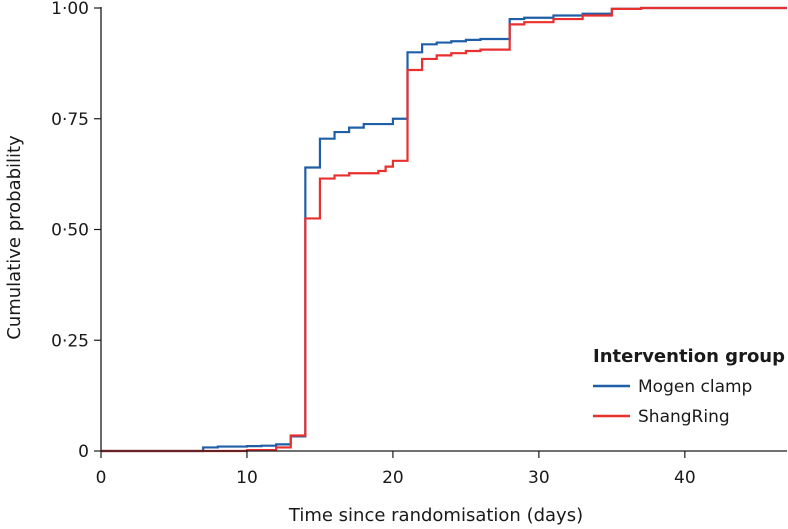 Image resolution: width=788 pixels, height=529 pixels. What do you see at coordinates (689, 356) in the screenshot?
I see `legend-title: Intervention group` at bounding box center [689, 356].